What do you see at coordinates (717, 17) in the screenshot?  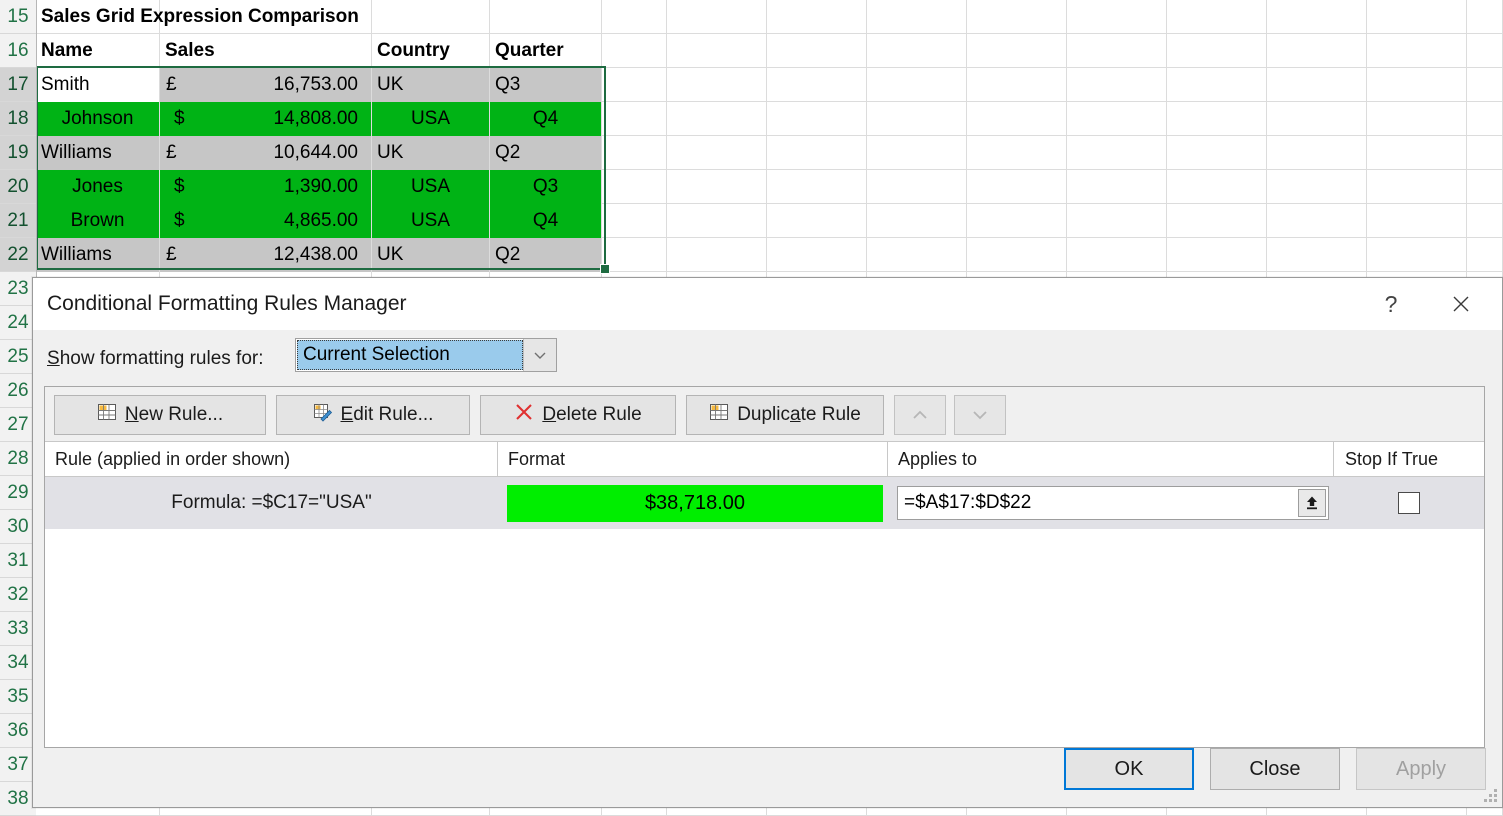 I see `cell-F15` at bounding box center [717, 17].